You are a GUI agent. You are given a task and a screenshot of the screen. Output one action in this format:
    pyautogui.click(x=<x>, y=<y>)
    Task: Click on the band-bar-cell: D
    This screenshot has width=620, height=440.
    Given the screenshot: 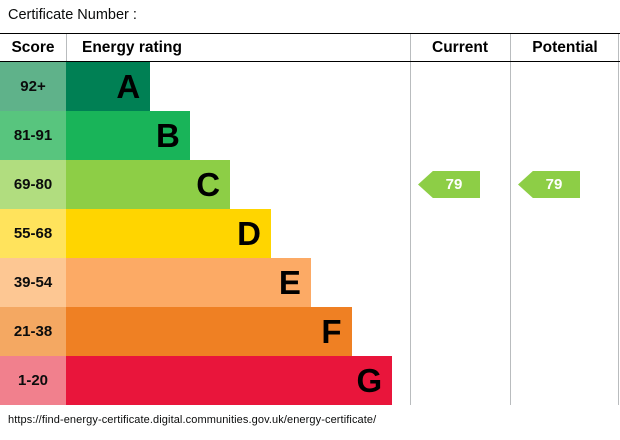 What is the action you would take?
    pyautogui.click(x=238, y=233)
    